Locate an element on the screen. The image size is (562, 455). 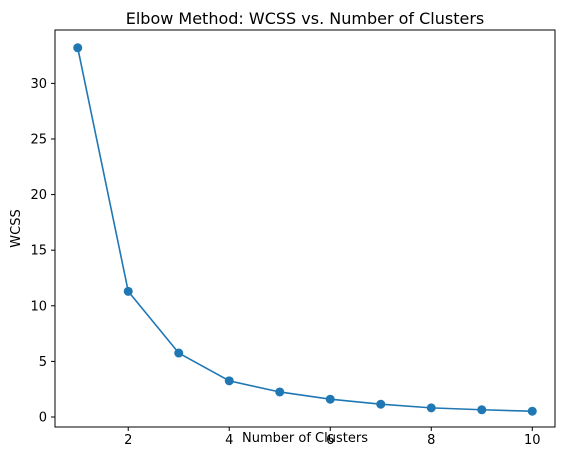
y-tick-label: 10 is located at coordinates (38, 306).